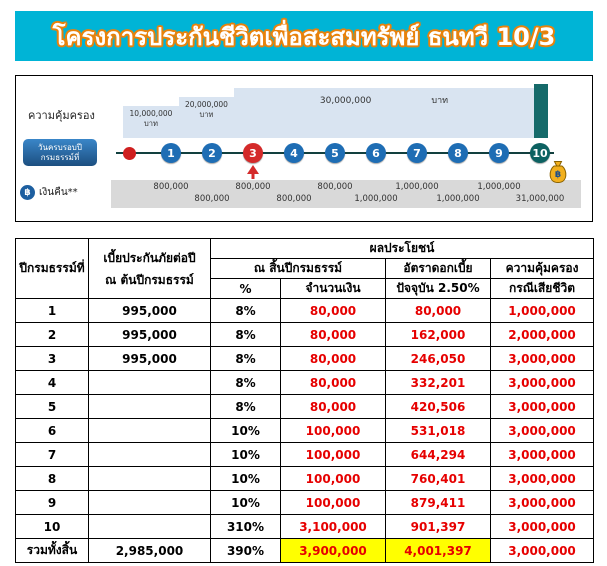  Describe the element at coordinates (438, 526) in the screenshot. I see `cell-interest: 901,397` at that location.